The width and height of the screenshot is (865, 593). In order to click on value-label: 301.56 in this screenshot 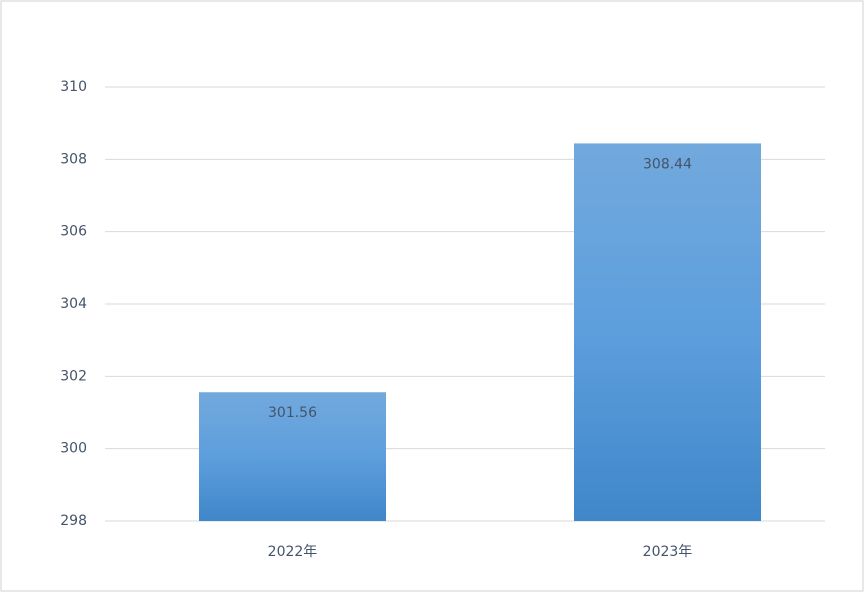, I will do `click(292, 413)`.